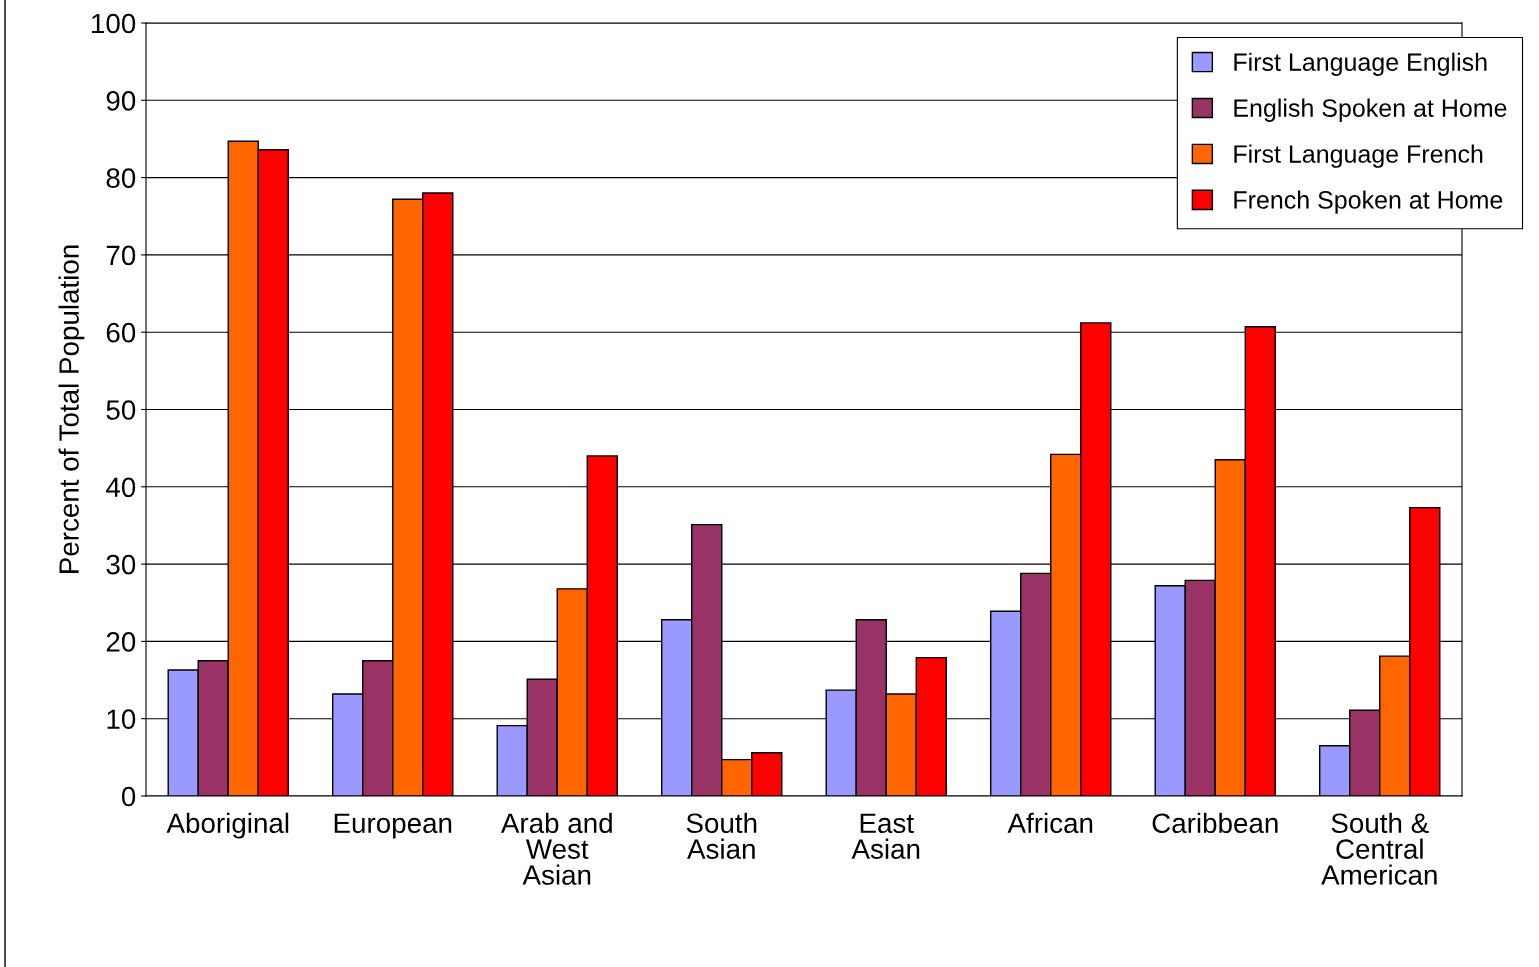 The image size is (1539, 967). I want to click on y-tick-label: 60, so click(121, 332).